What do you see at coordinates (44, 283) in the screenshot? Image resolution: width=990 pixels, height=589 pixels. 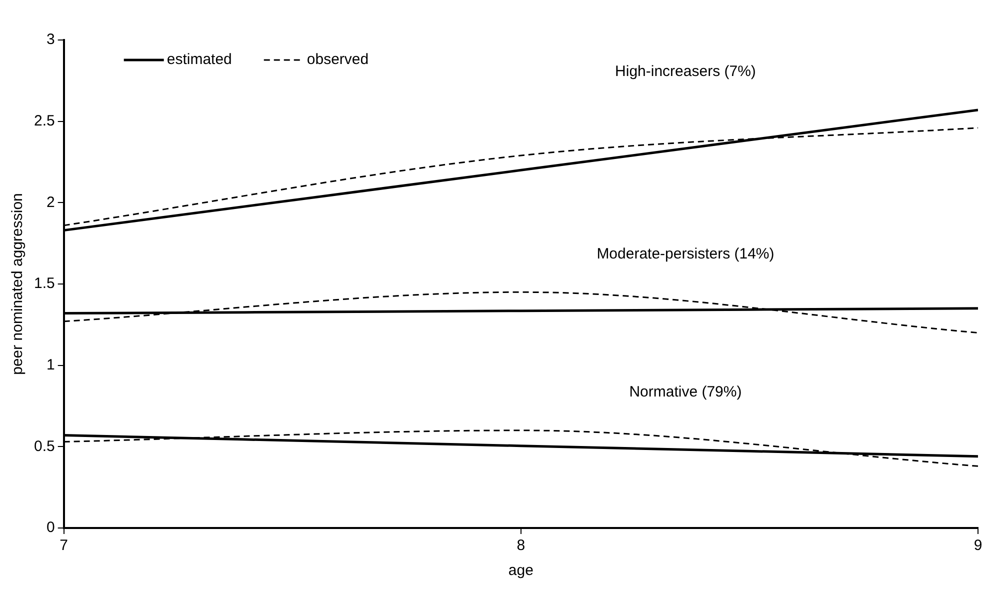 I see `y-tick-label: 1.5` at bounding box center [44, 283].